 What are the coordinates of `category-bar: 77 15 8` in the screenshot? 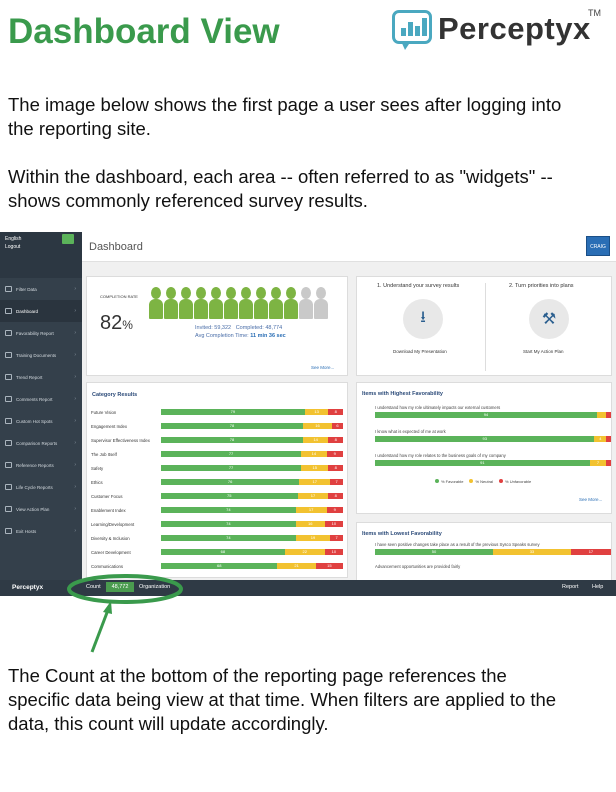 It's located at (252, 468).